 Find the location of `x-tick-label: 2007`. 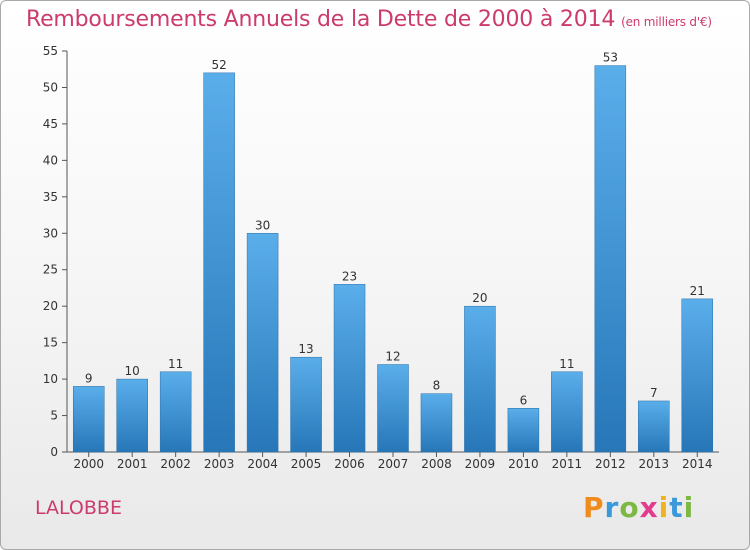

x-tick-label: 2007 is located at coordinates (393, 464).